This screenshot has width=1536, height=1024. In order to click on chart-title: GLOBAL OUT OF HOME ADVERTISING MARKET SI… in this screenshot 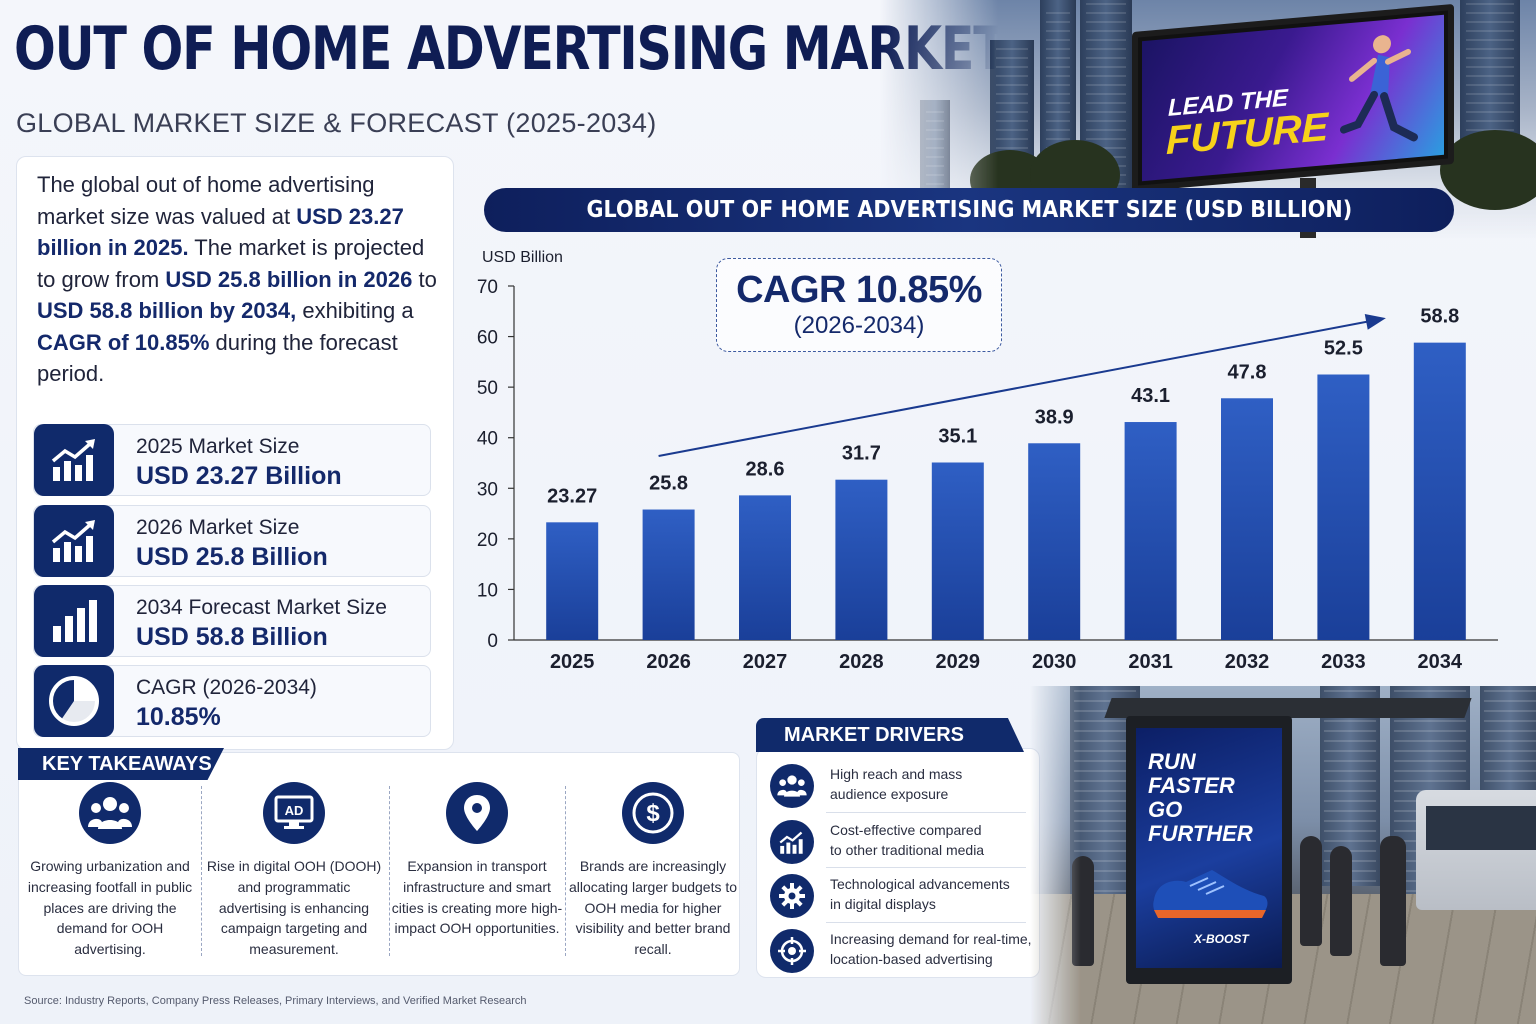, I will do `click(969, 210)`.